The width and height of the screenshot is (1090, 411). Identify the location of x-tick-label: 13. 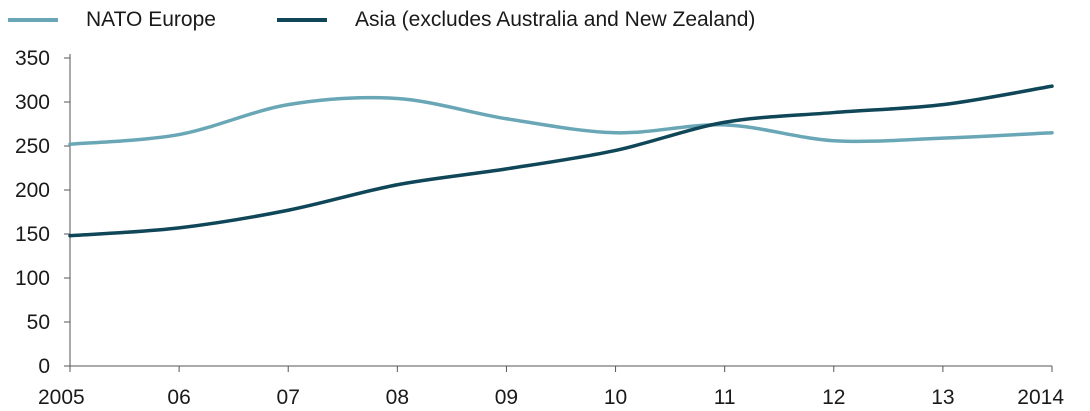
(942, 397).